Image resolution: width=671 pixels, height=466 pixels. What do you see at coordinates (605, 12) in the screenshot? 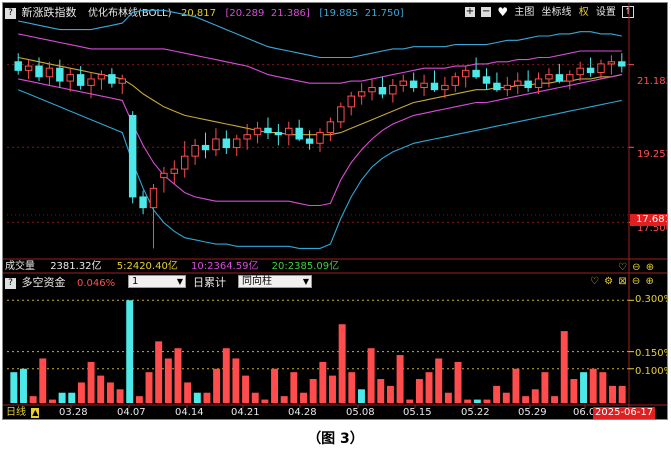
I see `settings-button: 设置` at bounding box center [605, 12].